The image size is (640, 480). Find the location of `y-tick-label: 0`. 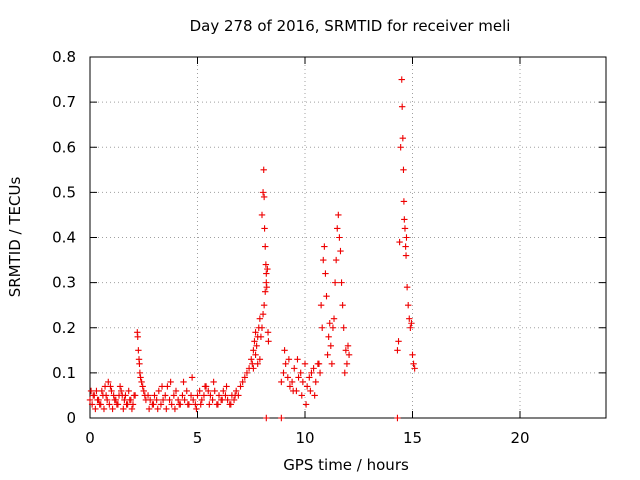

y-tick-label: 0 is located at coordinates (71, 418).